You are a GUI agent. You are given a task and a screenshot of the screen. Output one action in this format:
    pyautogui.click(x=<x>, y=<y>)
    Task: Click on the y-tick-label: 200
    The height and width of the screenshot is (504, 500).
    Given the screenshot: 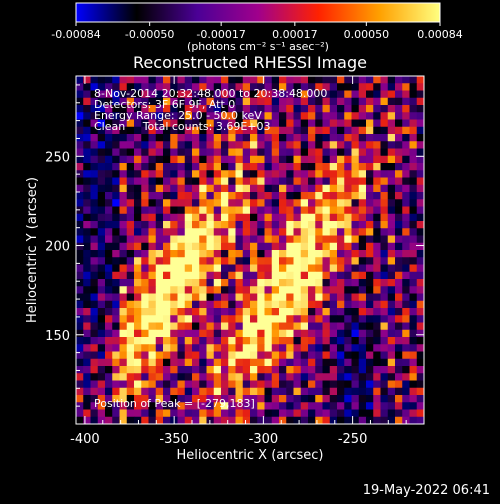 What is the action you would take?
    pyautogui.click(x=57, y=247)
    